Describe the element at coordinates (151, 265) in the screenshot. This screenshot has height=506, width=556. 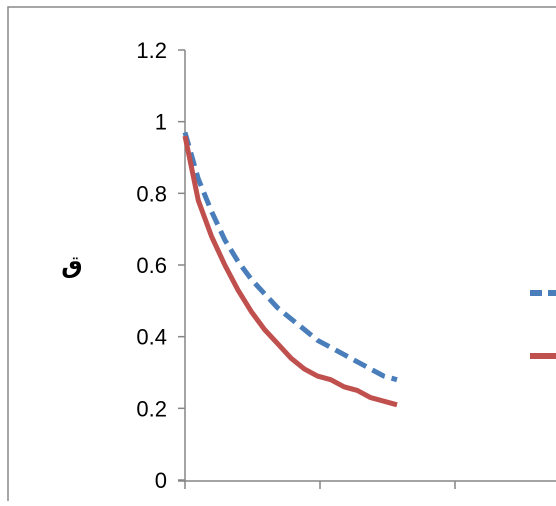
I see `y-tick-label: 0.6` at that location.